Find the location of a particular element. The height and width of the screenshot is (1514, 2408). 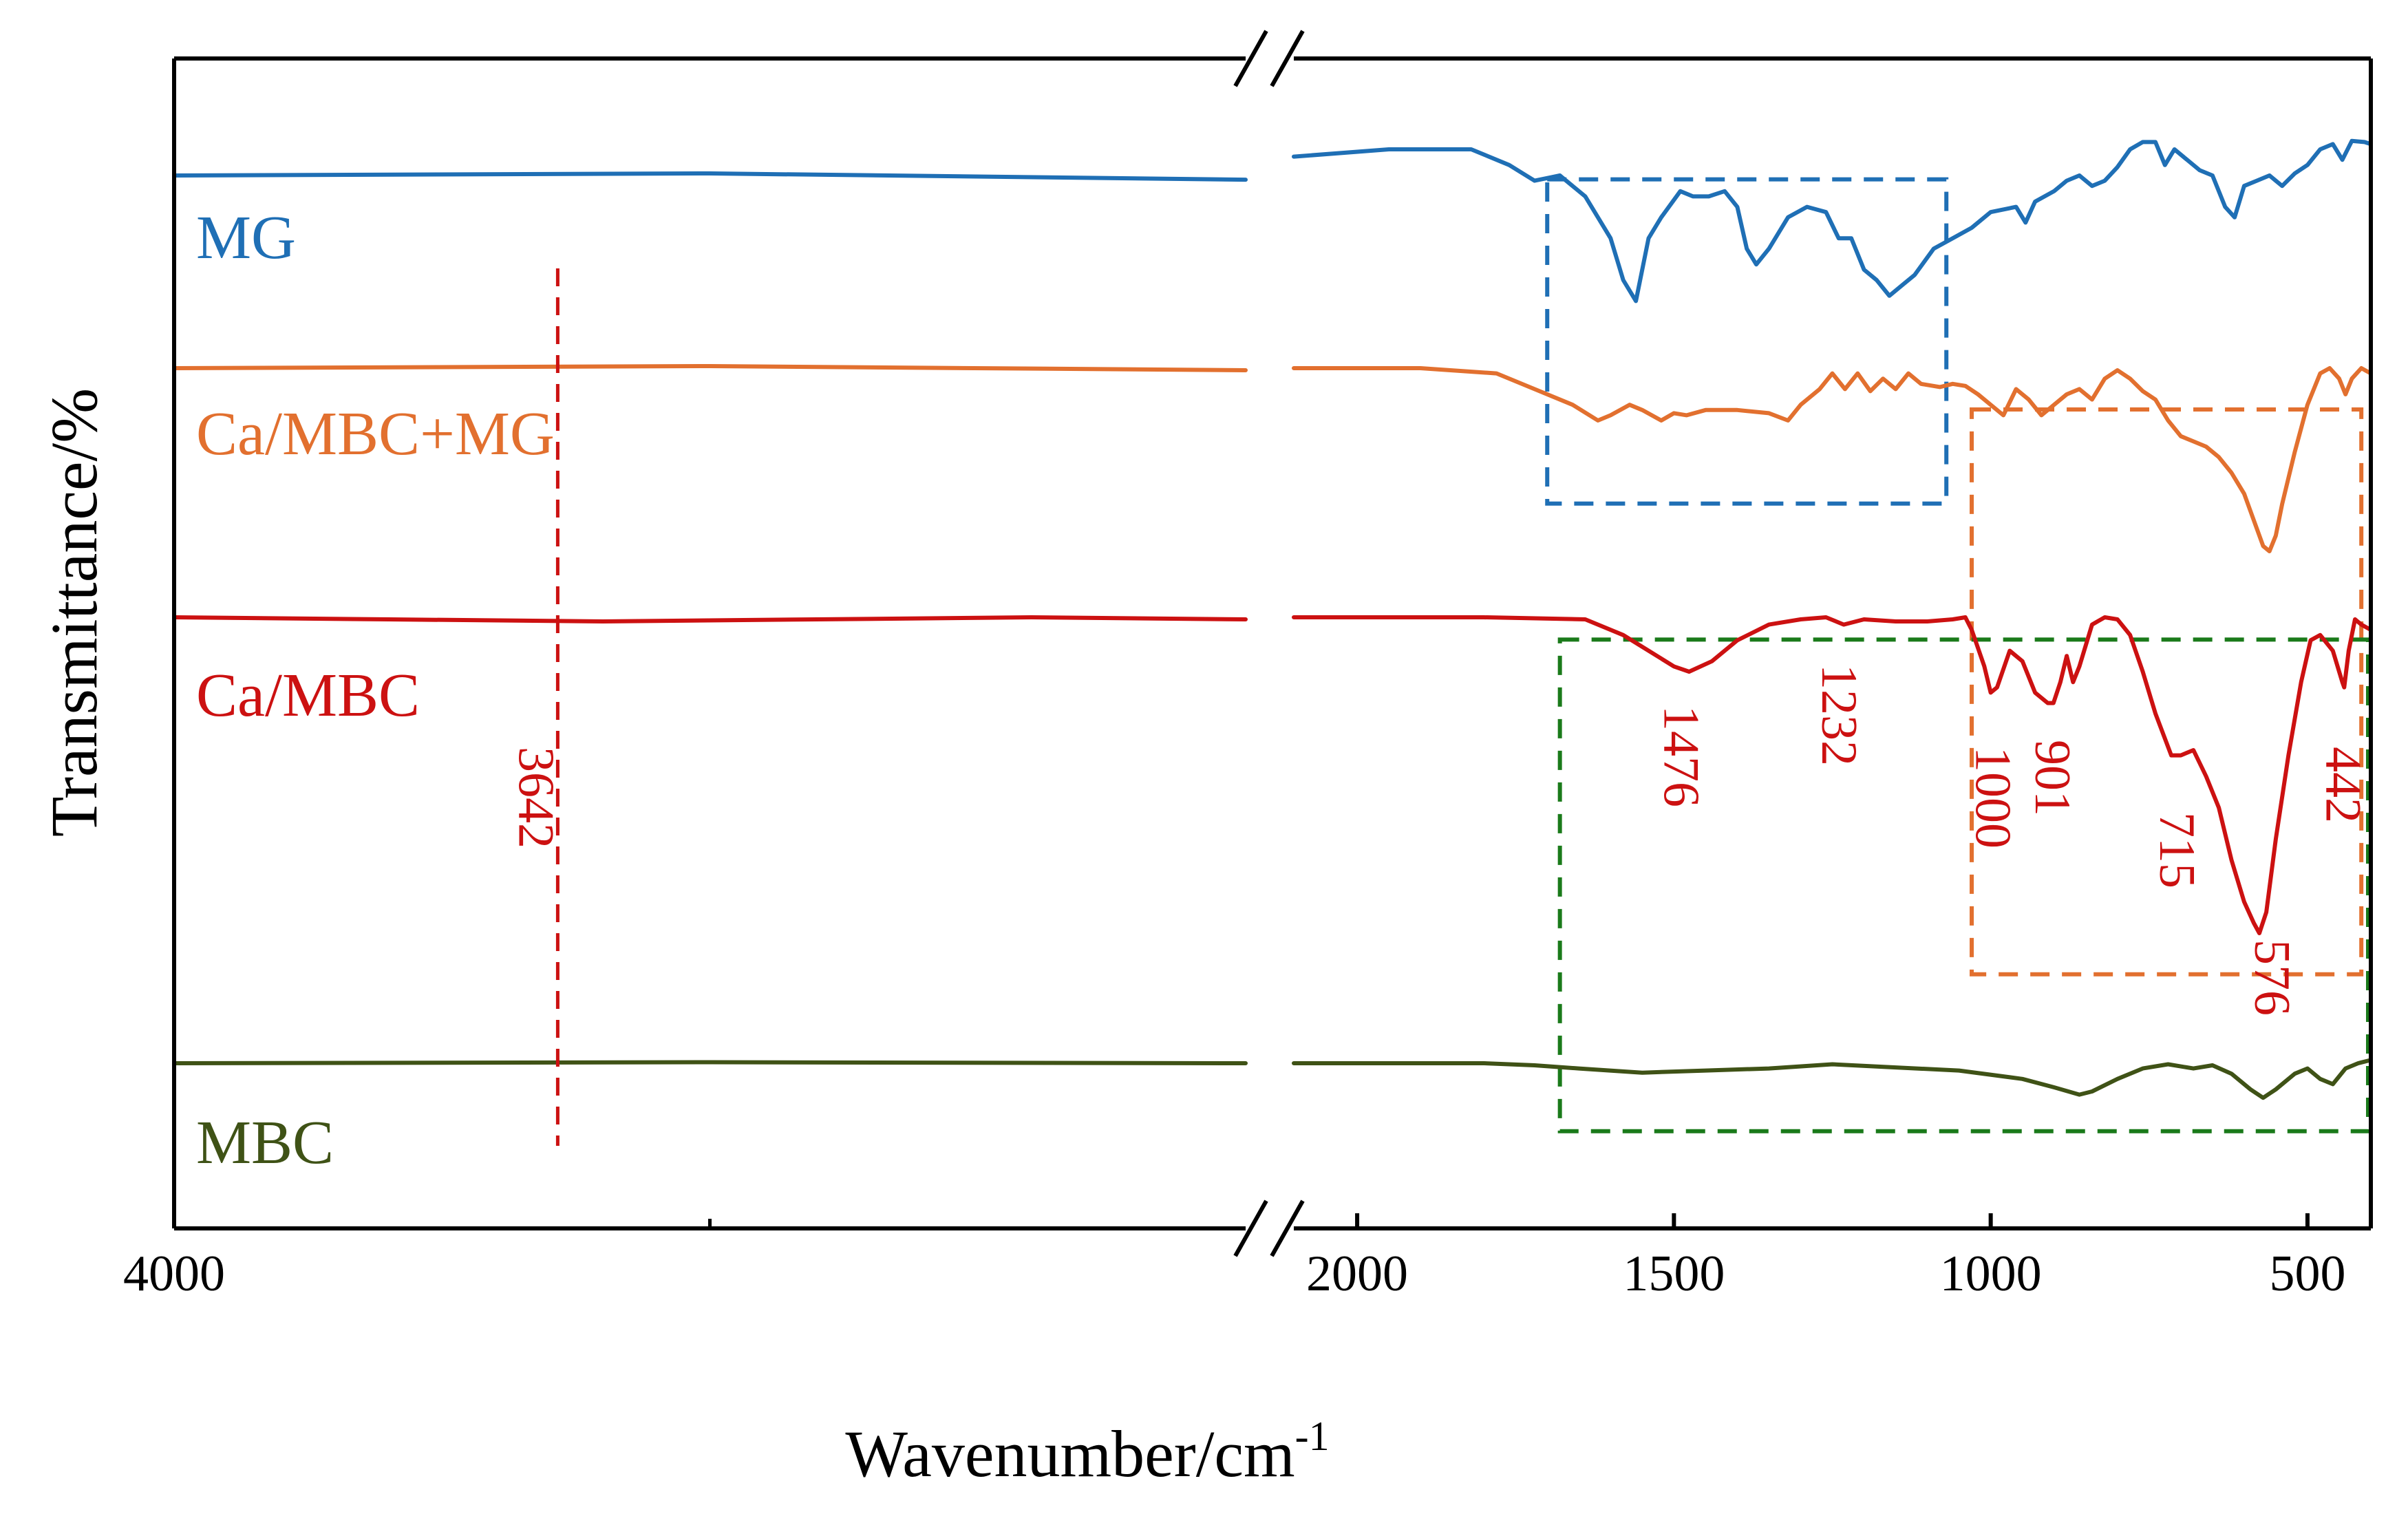

series-line-ca-mbc-left is located at coordinates (710, 619).